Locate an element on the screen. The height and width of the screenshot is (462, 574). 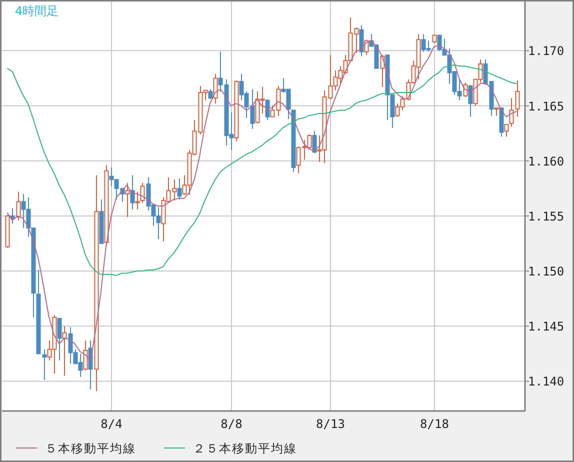
y-tick-label: 1.170 is located at coordinates (546, 51).